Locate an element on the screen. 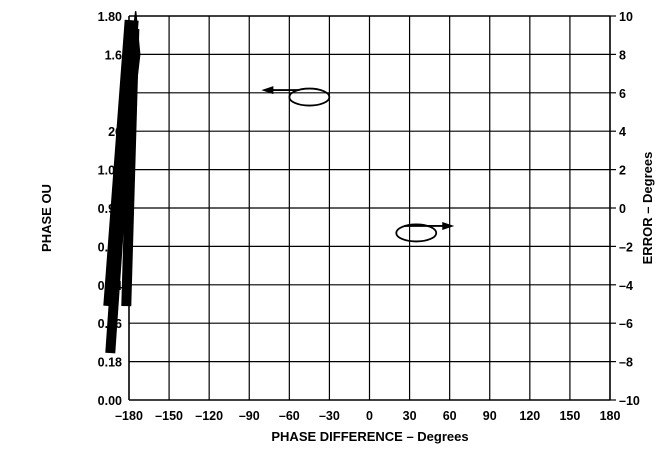 This screenshot has width=666, height=451. y-right-tick-label: 8 is located at coordinates (622, 55).